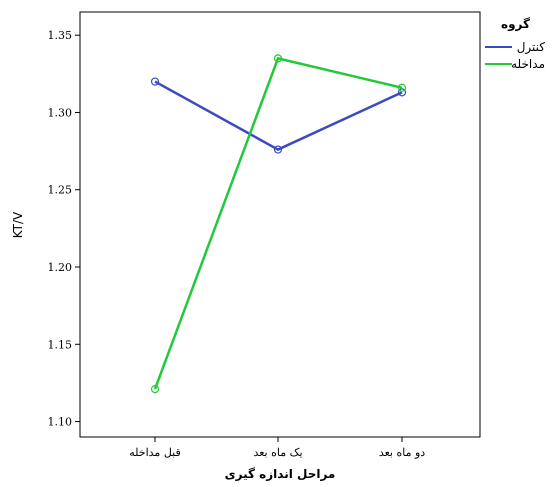  What do you see at coordinates (60, 112) in the screenshot?
I see `y-tick-label: 1.30` at bounding box center [60, 112].